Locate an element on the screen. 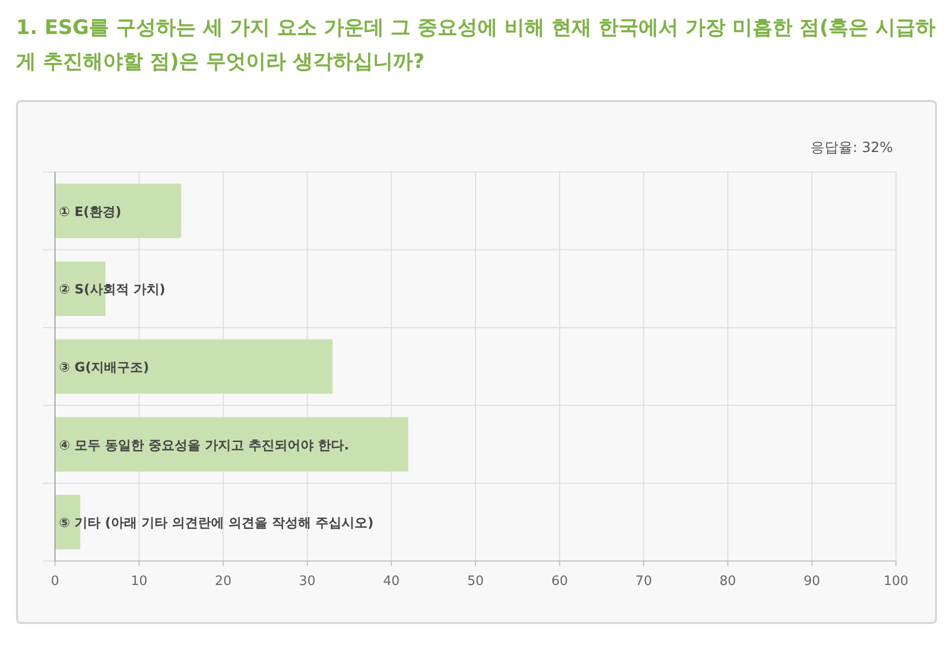 The height and width of the screenshot is (648, 949). x-tick-label: 90 is located at coordinates (812, 581).